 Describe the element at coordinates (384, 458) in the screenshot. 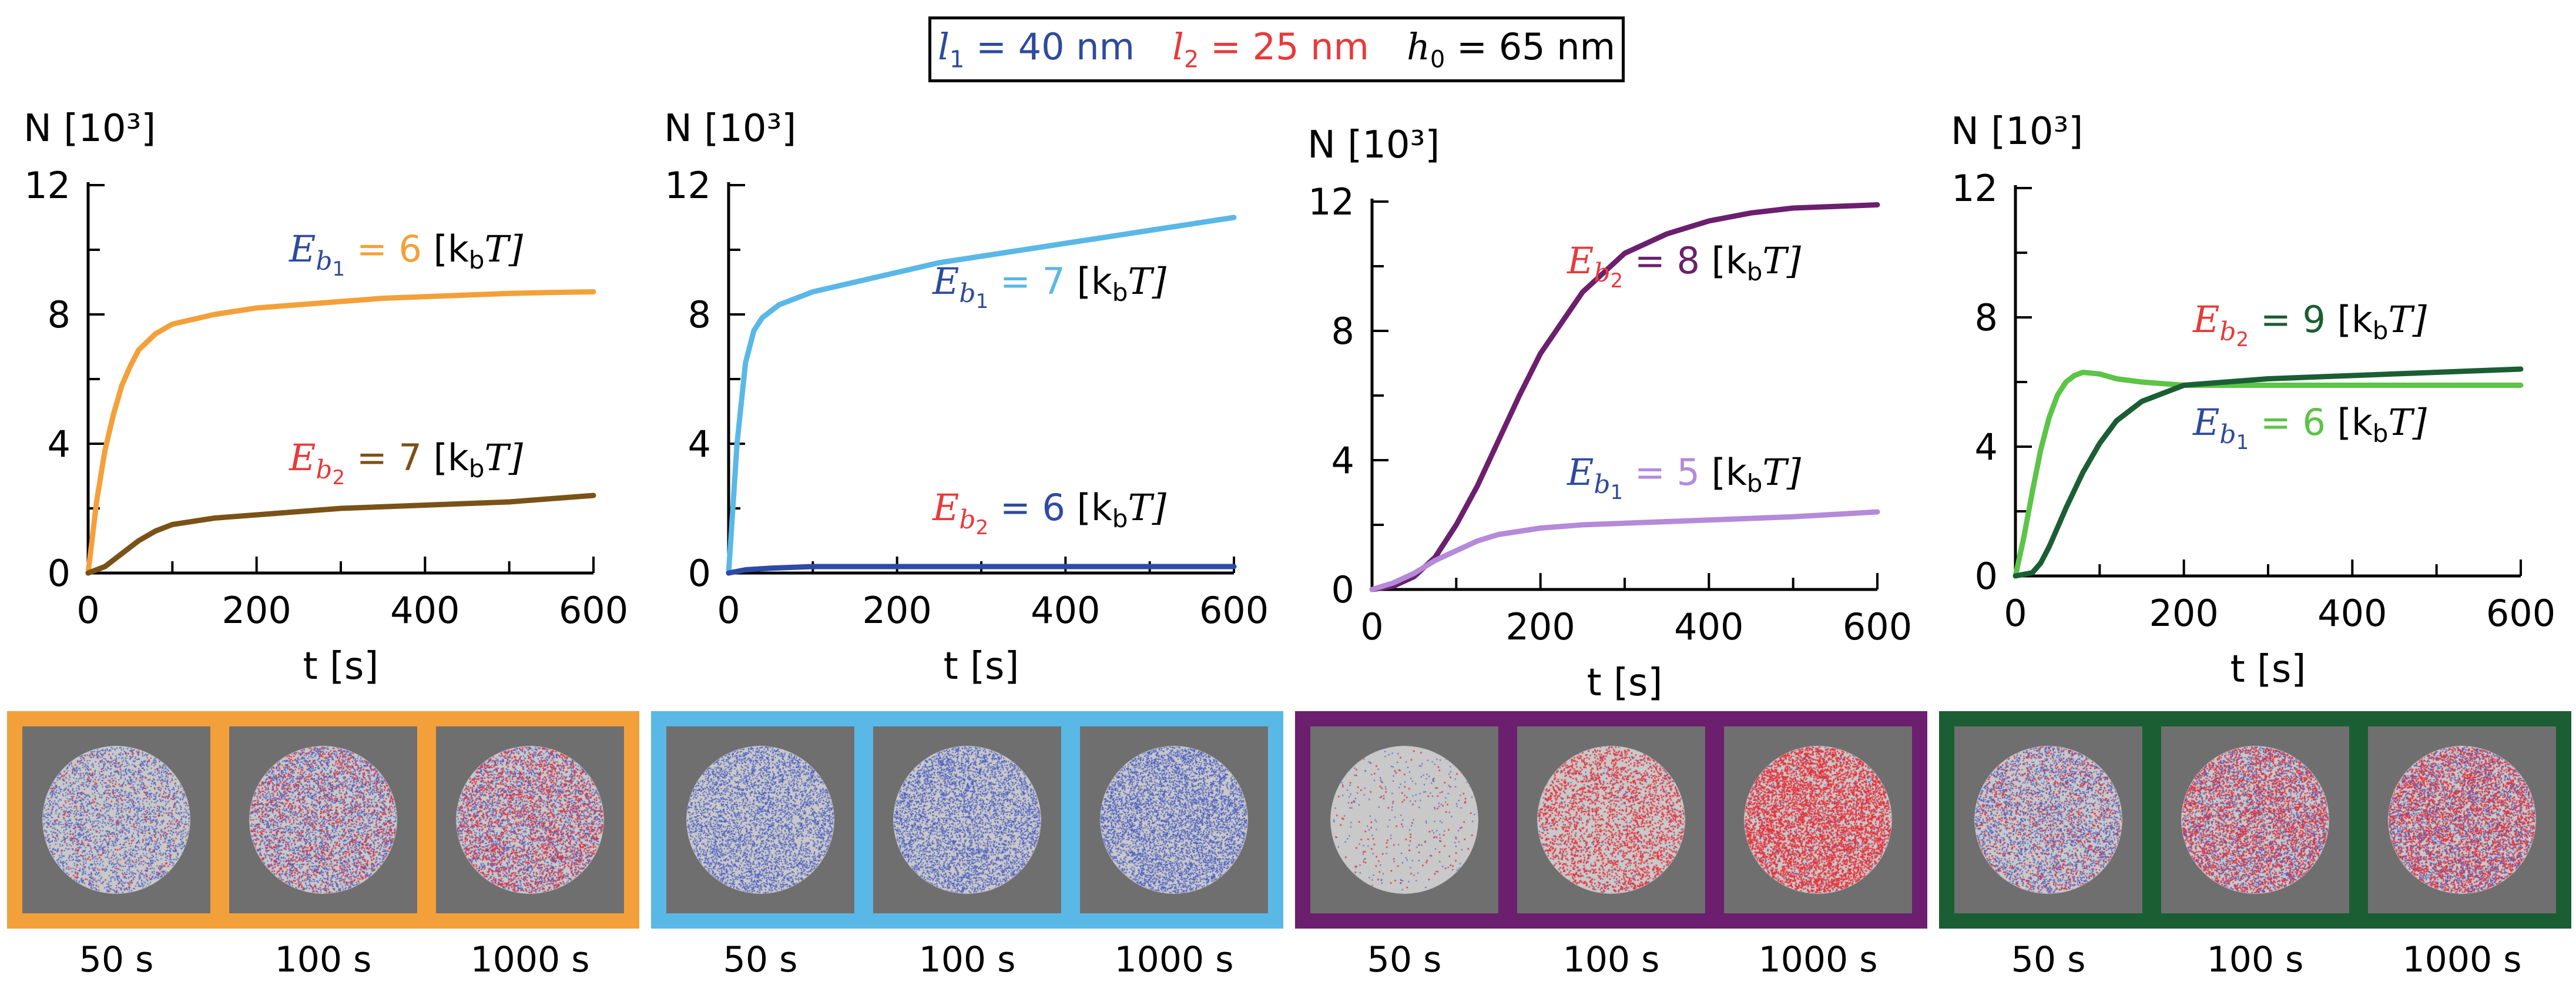

I see `label-part: = 7` at that location.